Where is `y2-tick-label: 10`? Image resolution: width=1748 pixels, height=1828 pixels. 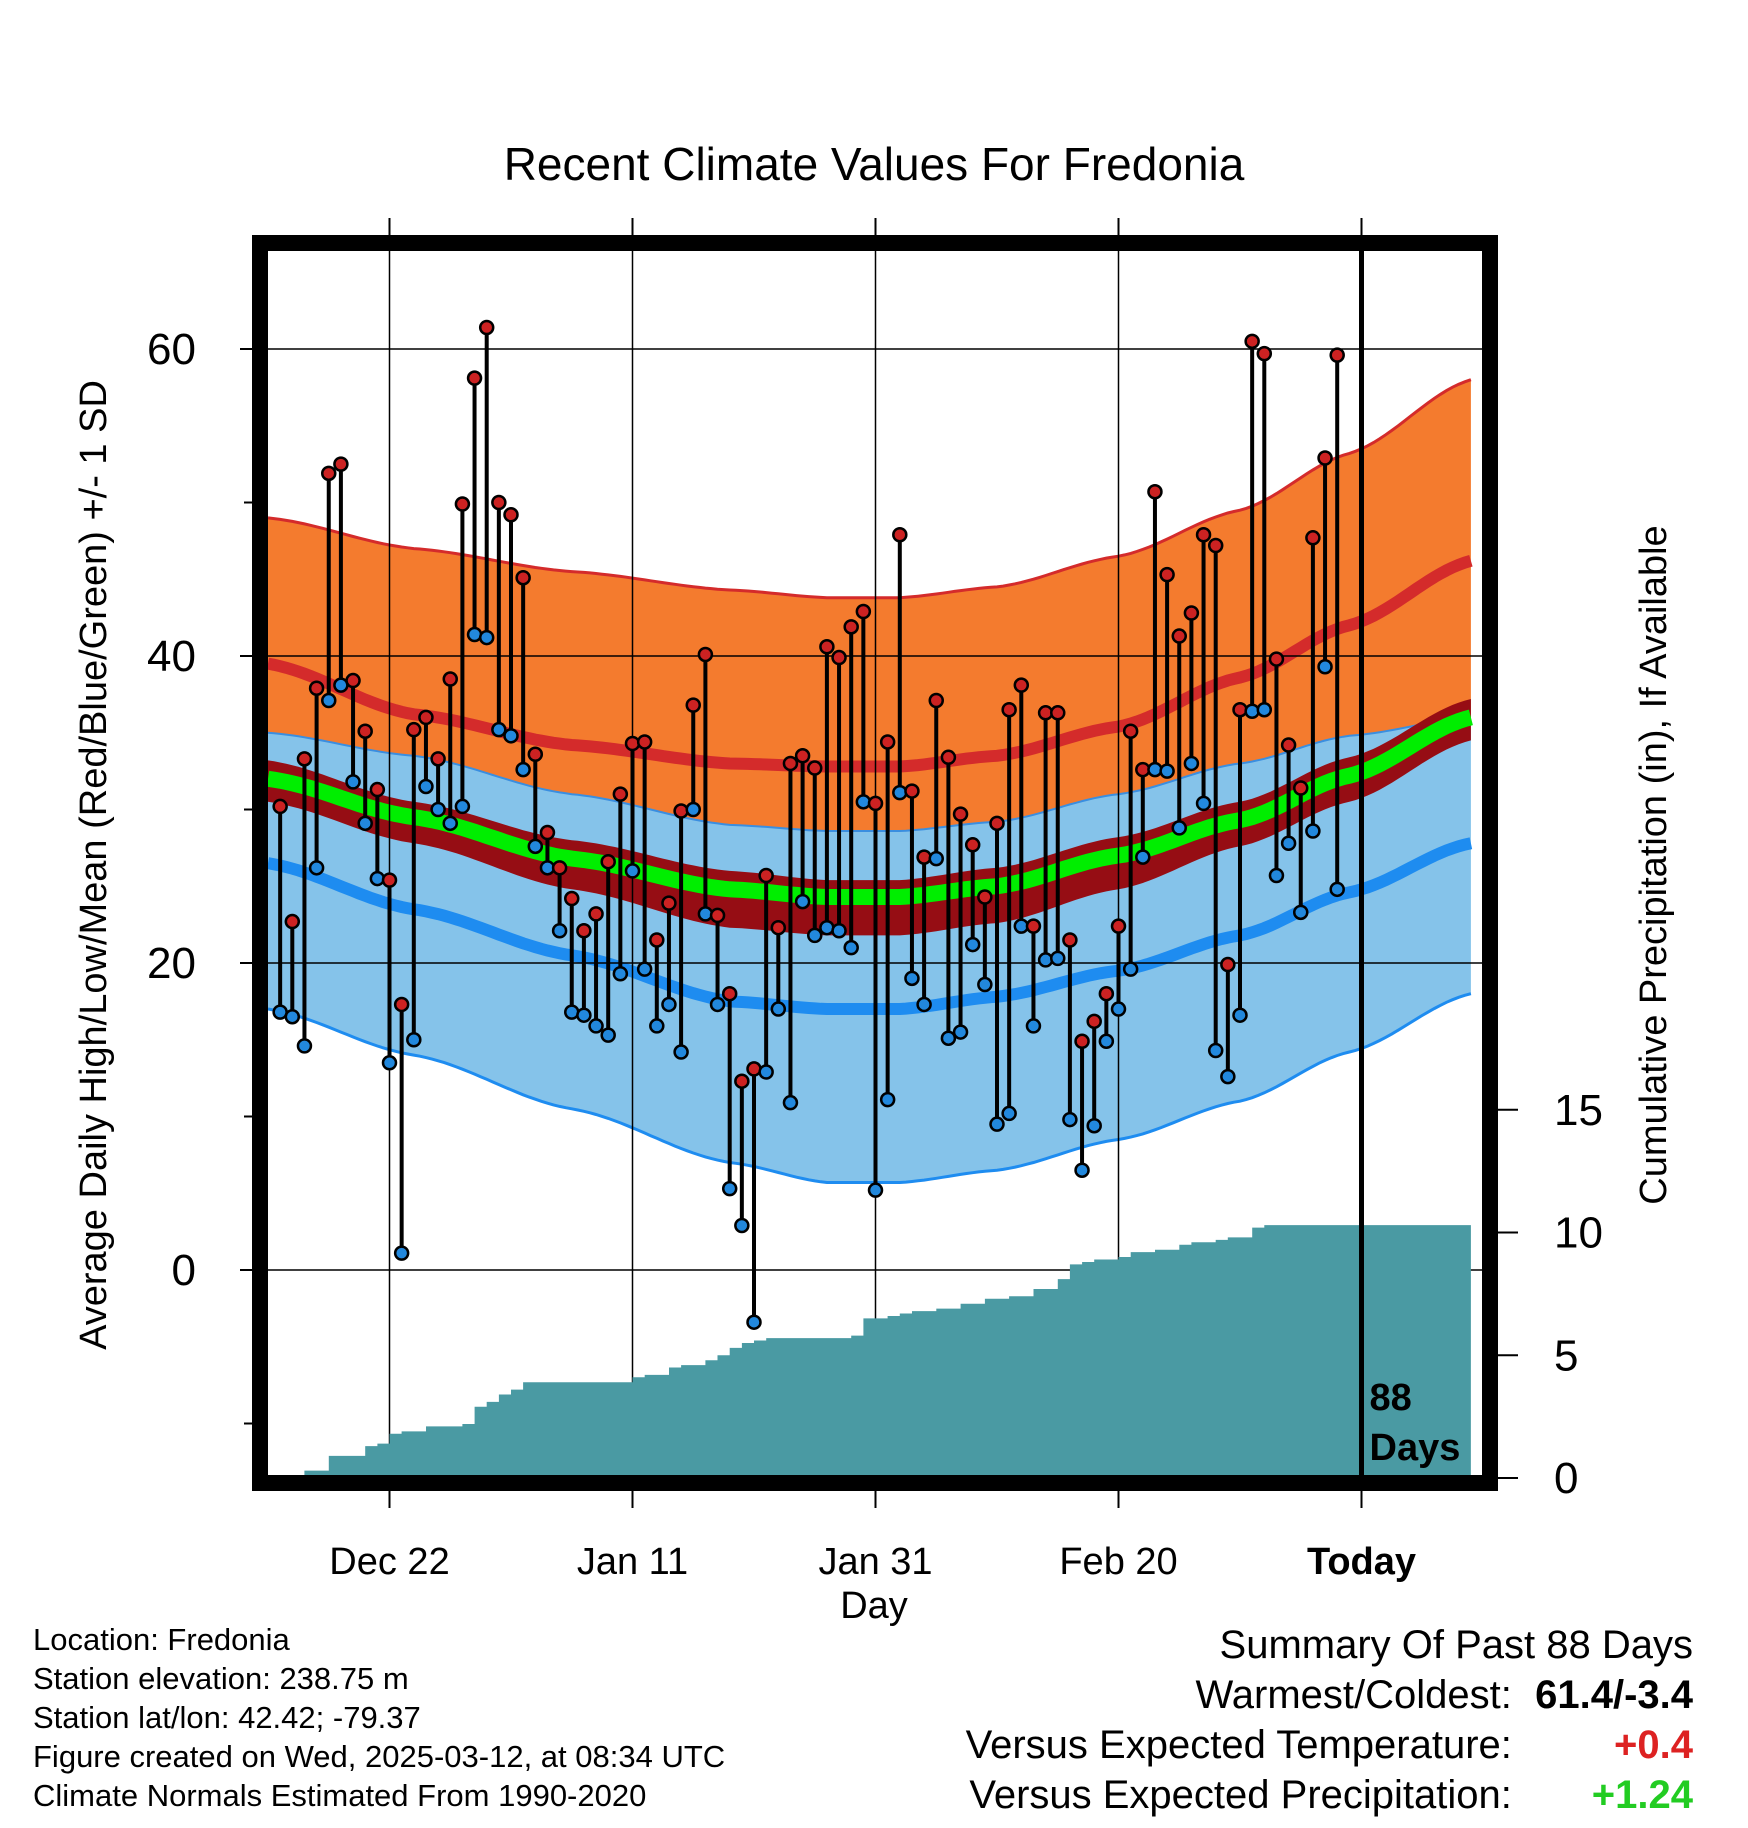 y2-tick-label: 10 is located at coordinates (1578, 1233).